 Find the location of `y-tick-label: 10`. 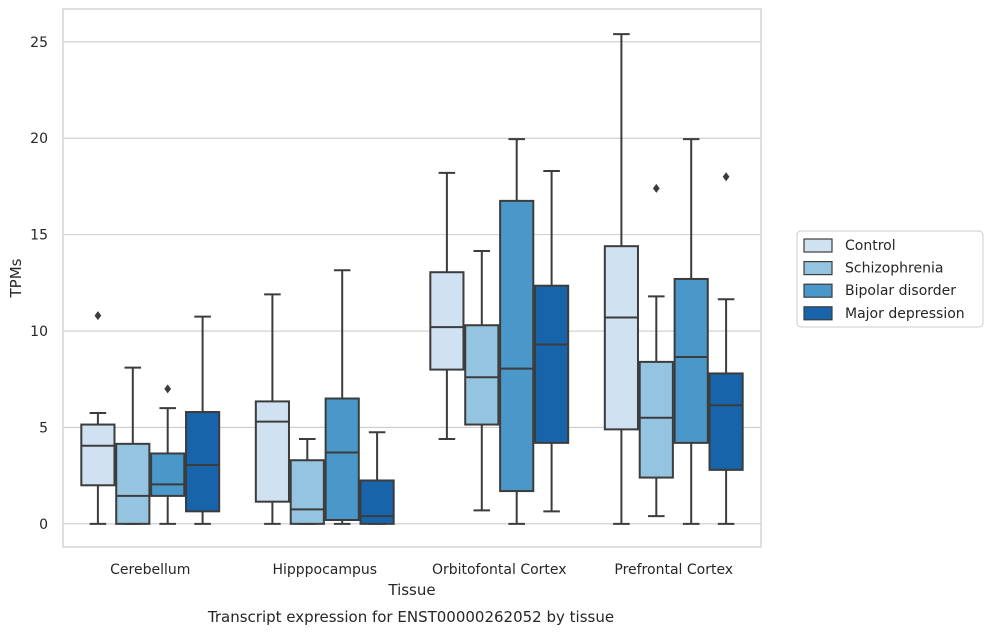

y-tick-label: 10 is located at coordinates (39, 332).